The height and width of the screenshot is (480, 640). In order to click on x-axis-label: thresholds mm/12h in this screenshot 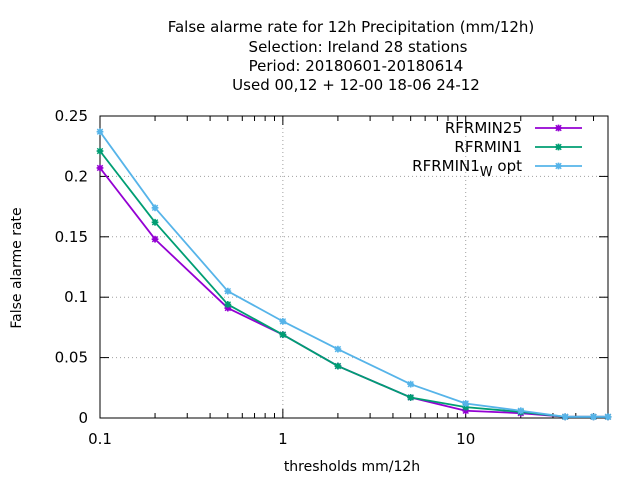, I will do `click(352, 467)`.